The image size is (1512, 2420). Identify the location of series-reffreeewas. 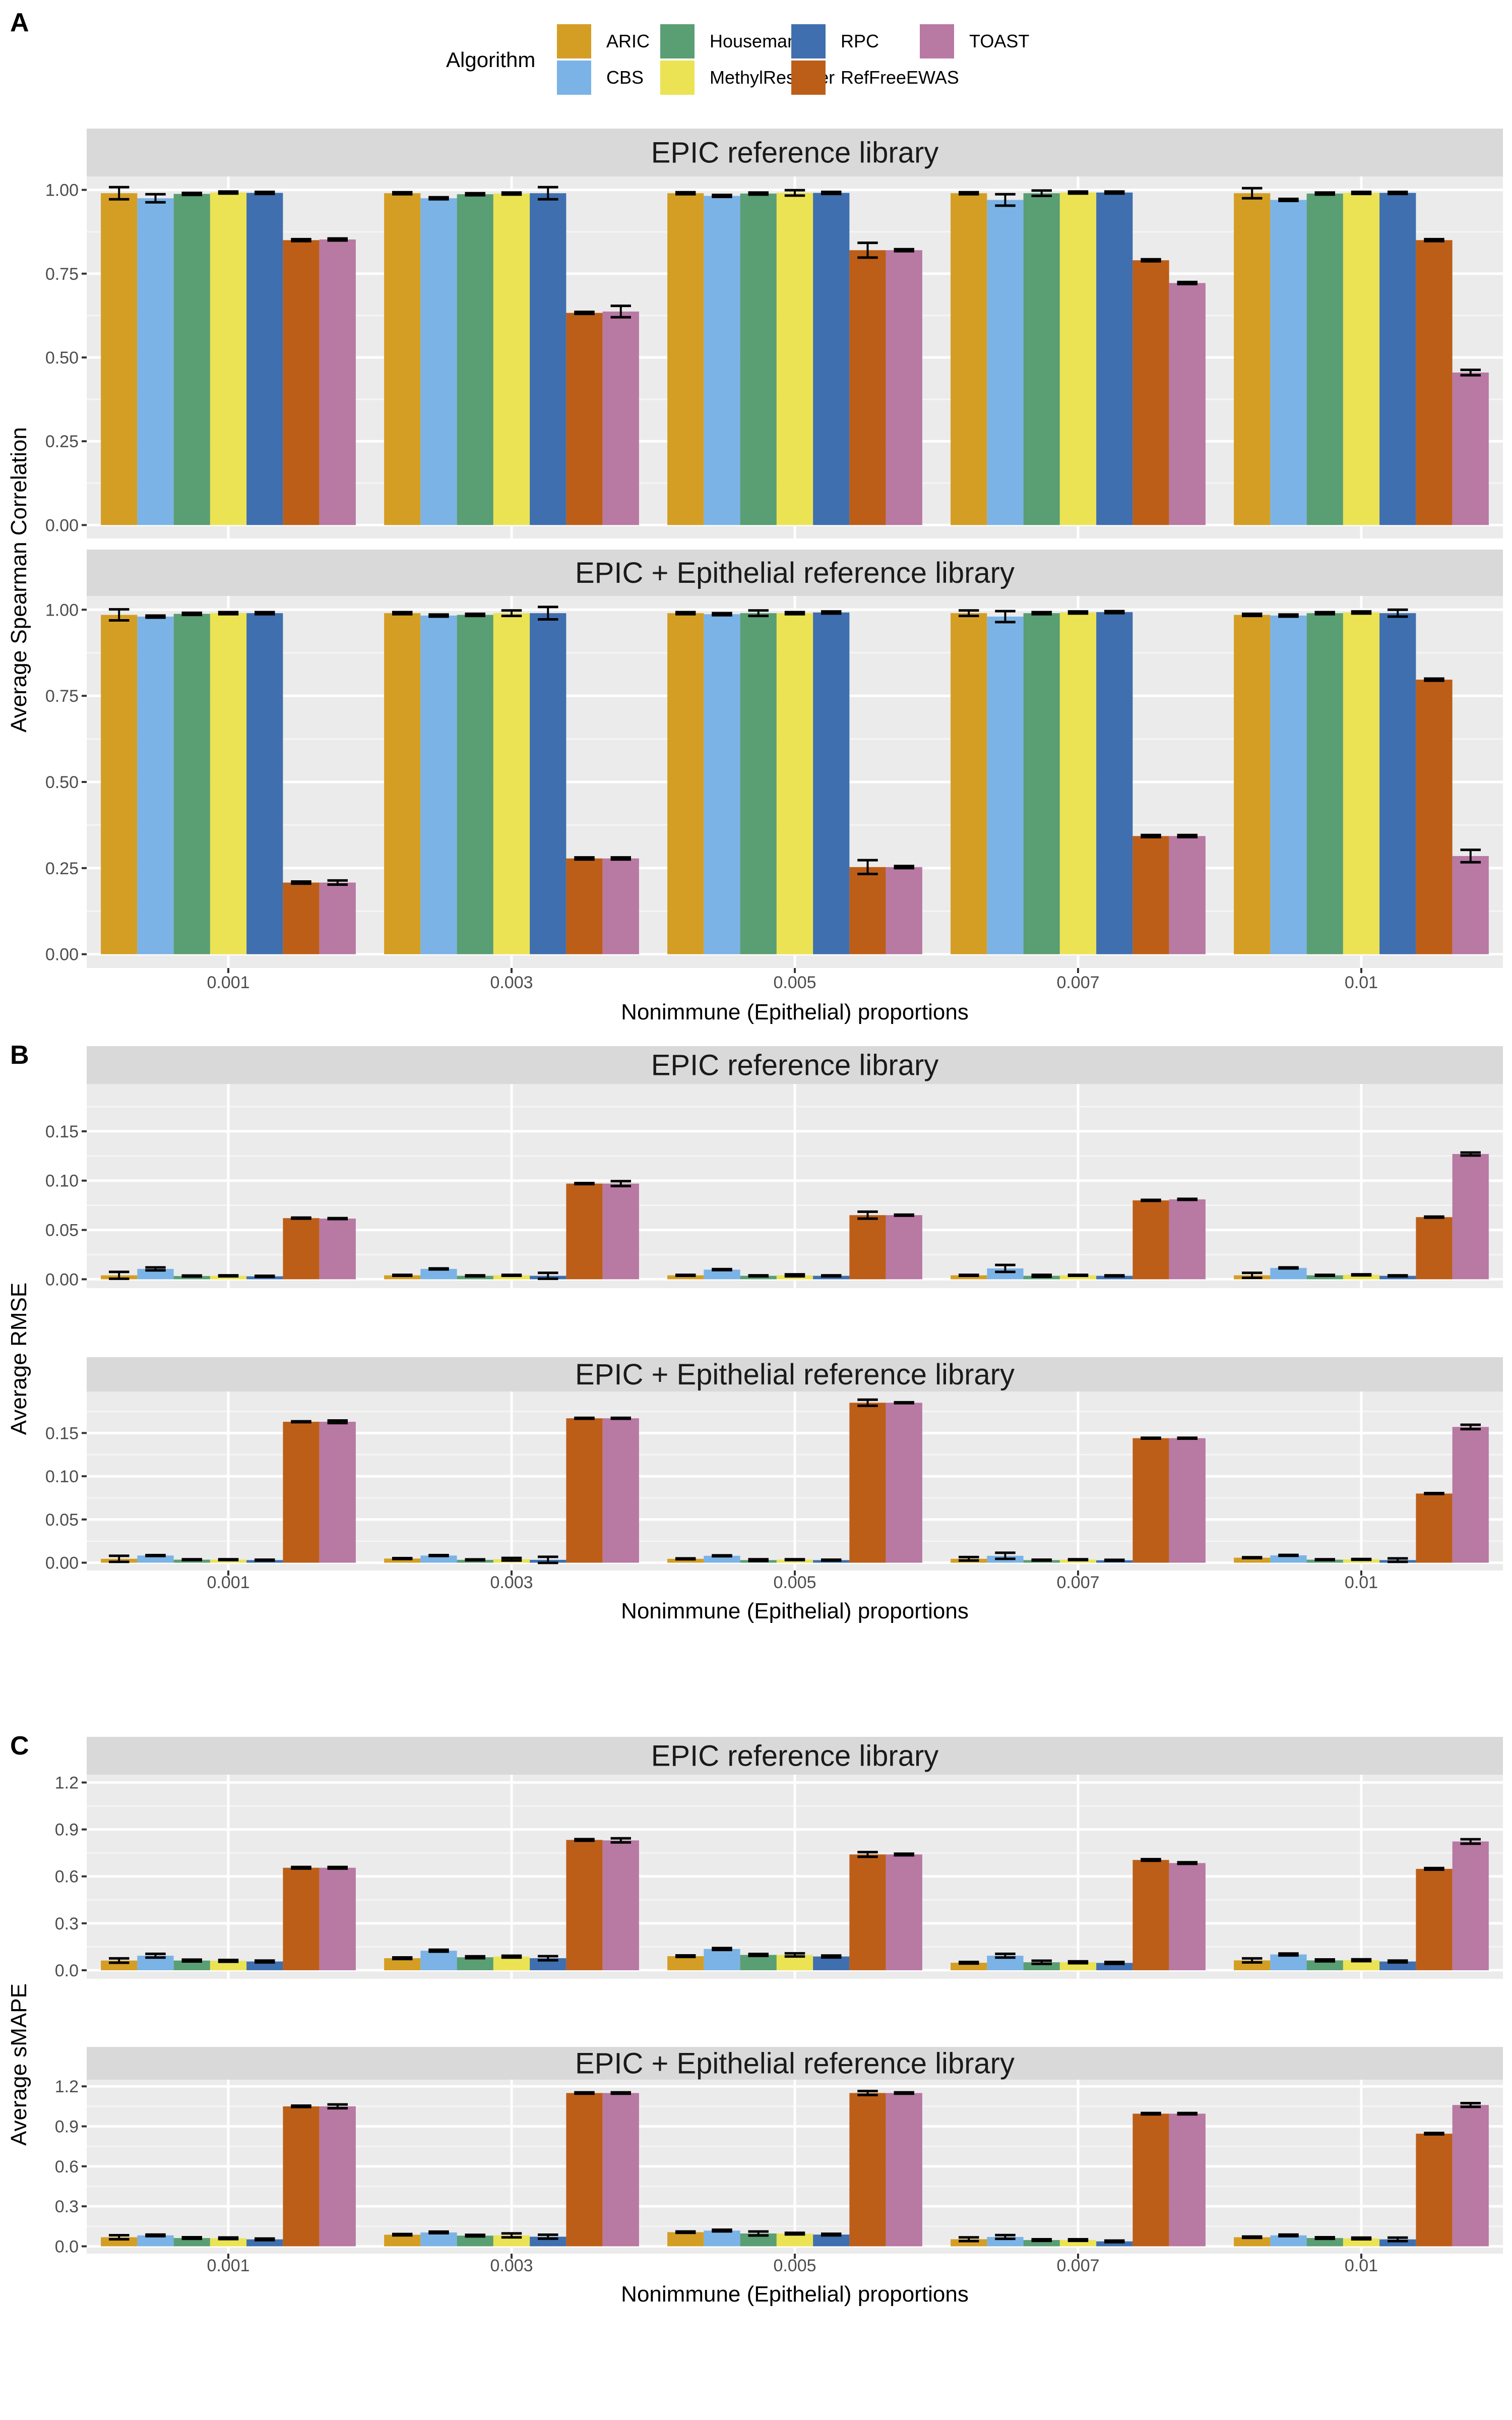
(868, 1231).